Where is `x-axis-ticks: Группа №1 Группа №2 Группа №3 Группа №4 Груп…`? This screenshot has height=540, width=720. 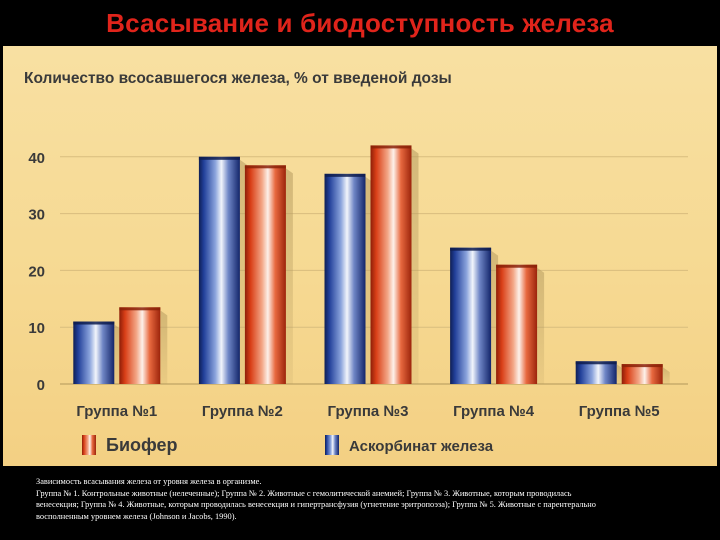
x-axis-ticks: Группа №1 Группа №2 Группа №3 Группа №4 Груп… is located at coordinates (367, 411).